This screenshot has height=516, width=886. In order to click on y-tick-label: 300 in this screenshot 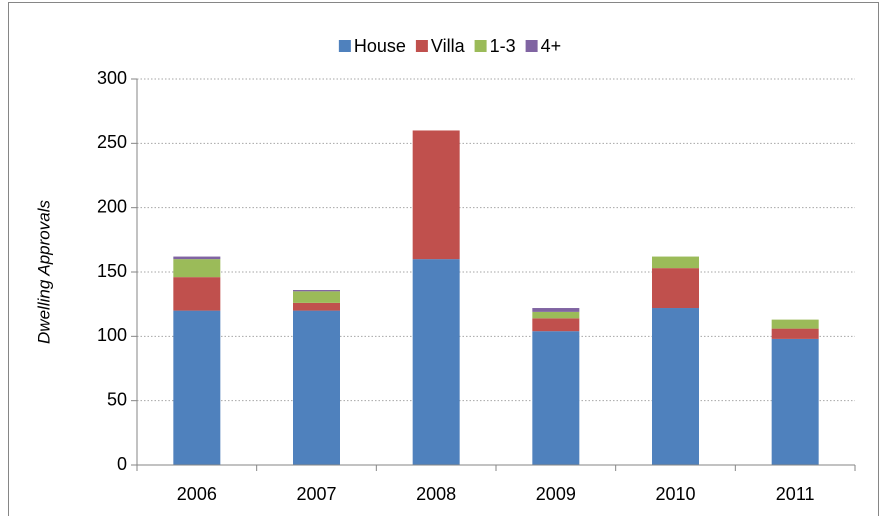, I will do `click(112, 78)`.